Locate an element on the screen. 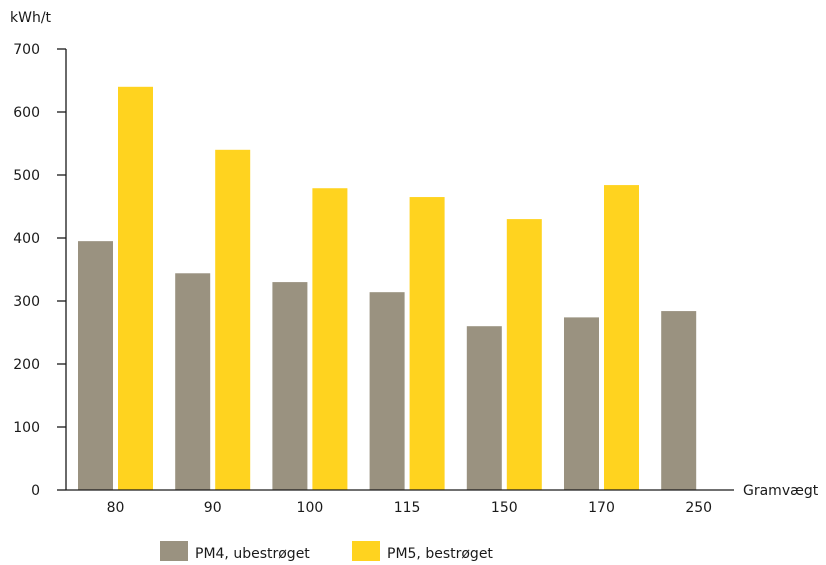  x-tick-label: 115 is located at coordinates (407, 508).